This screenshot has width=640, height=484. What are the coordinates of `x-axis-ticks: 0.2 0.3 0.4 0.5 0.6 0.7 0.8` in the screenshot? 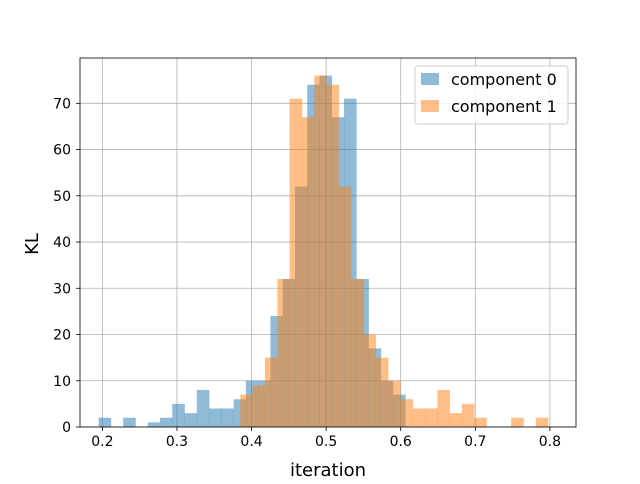 It's located at (326, 438).